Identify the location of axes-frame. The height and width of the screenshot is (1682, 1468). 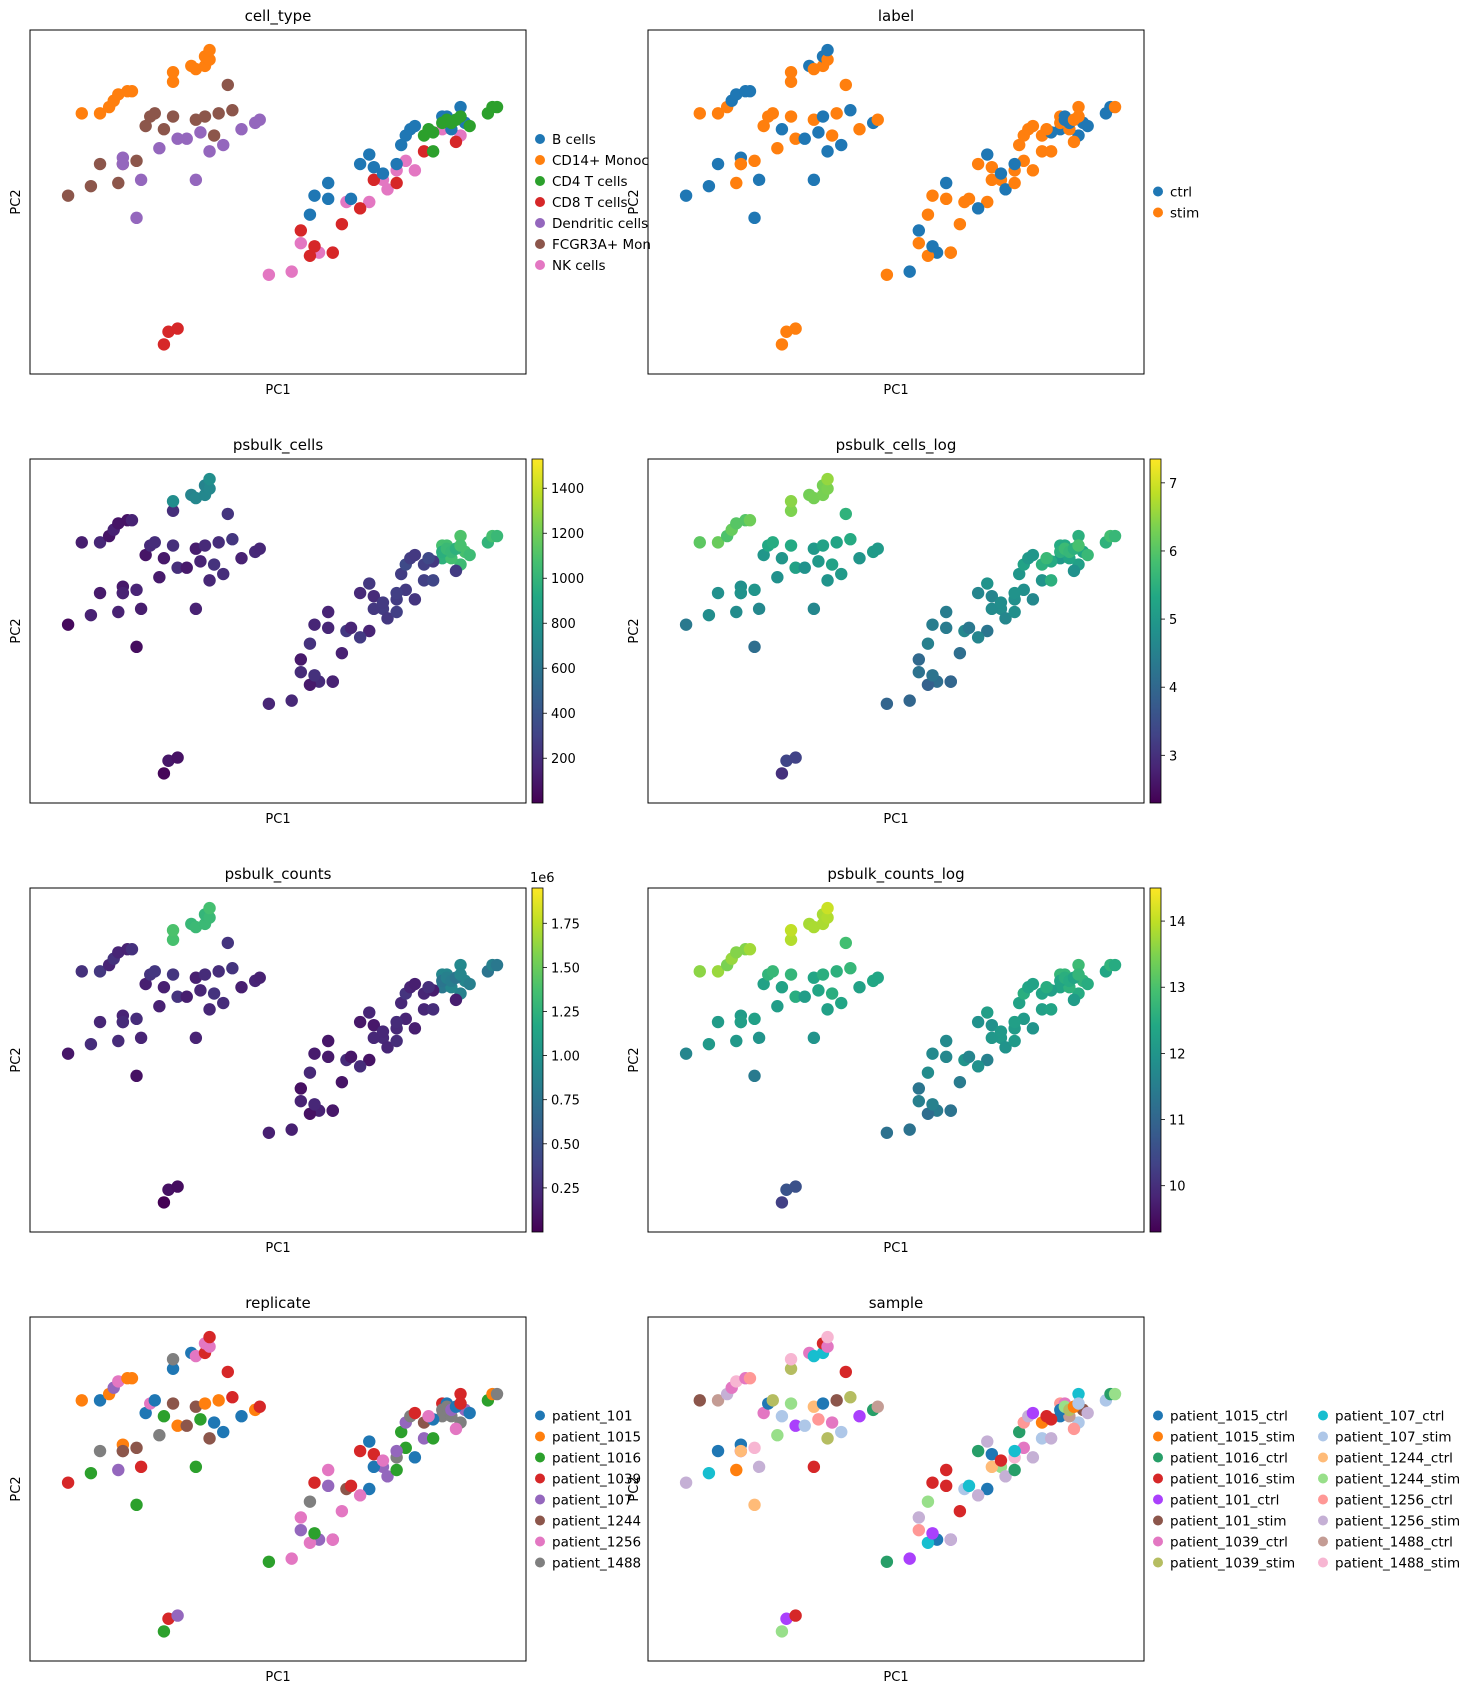
(278, 1060).